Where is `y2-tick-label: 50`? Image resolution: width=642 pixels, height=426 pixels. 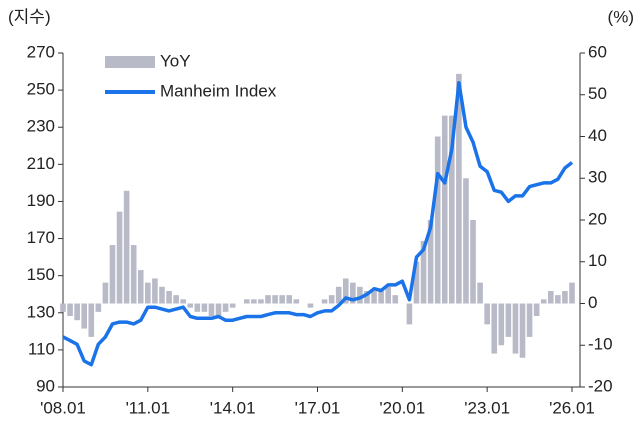 y2-tick-label: 50 is located at coordinates (597, 93).